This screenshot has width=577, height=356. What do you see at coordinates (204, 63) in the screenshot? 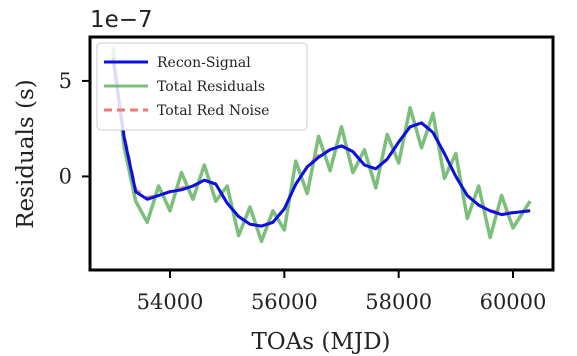
I see `legend-label-recon-signal: Recon-Signal` at bounding box center [204, 63].